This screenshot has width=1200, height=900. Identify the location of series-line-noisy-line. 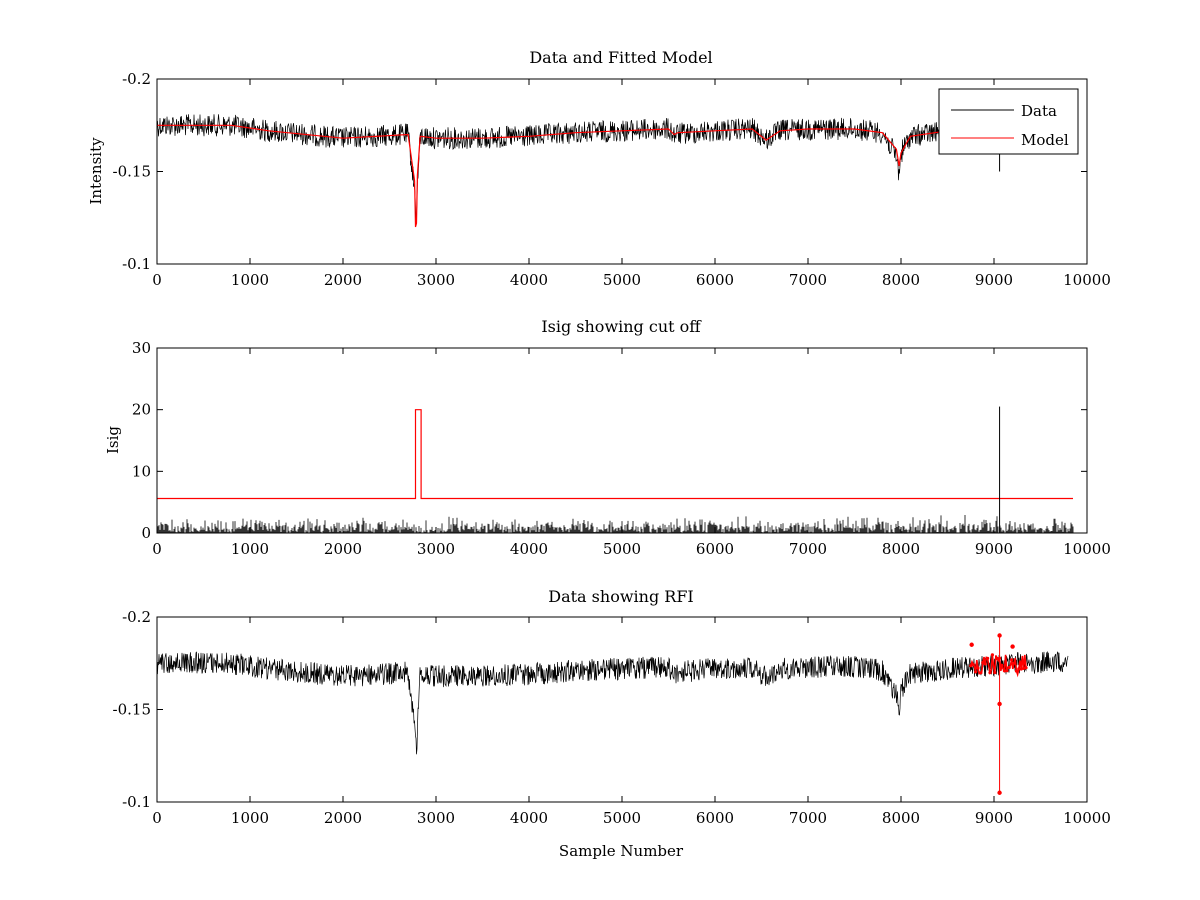
(612, 703).